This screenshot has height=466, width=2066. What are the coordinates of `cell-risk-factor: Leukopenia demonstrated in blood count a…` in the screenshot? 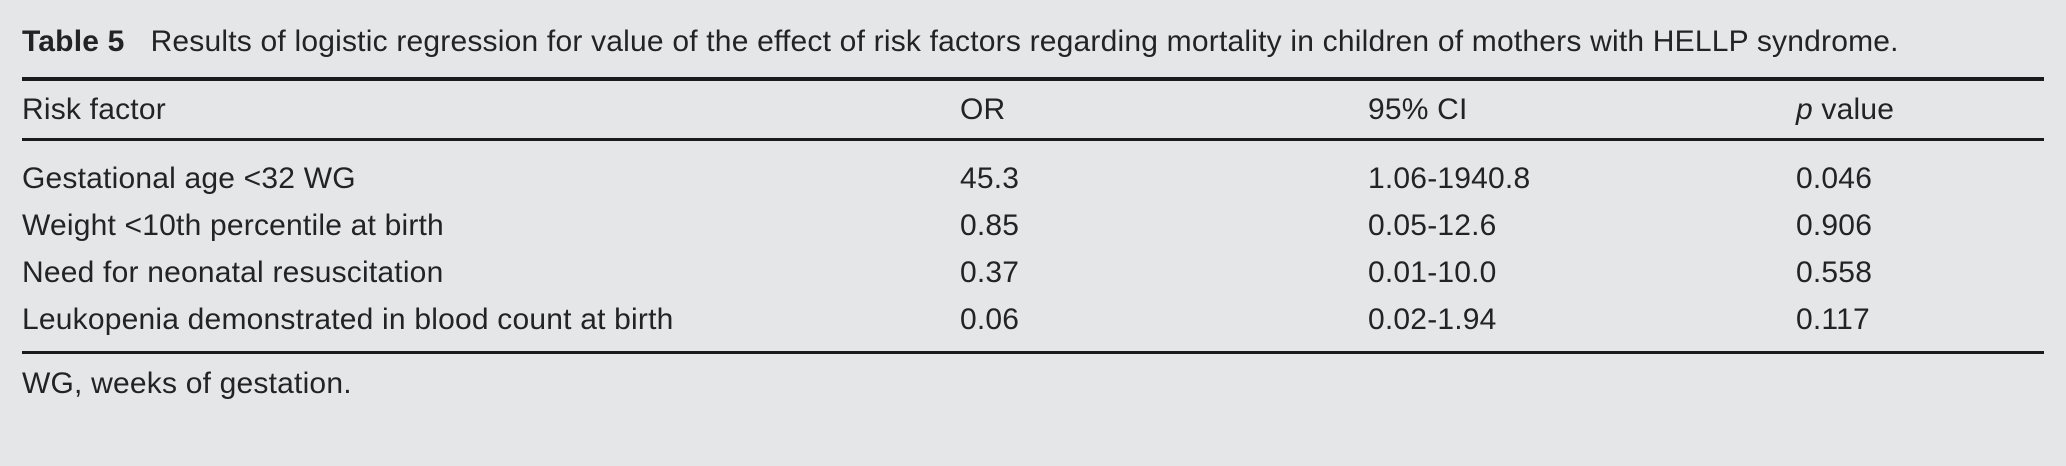 It's located at (348, 319).